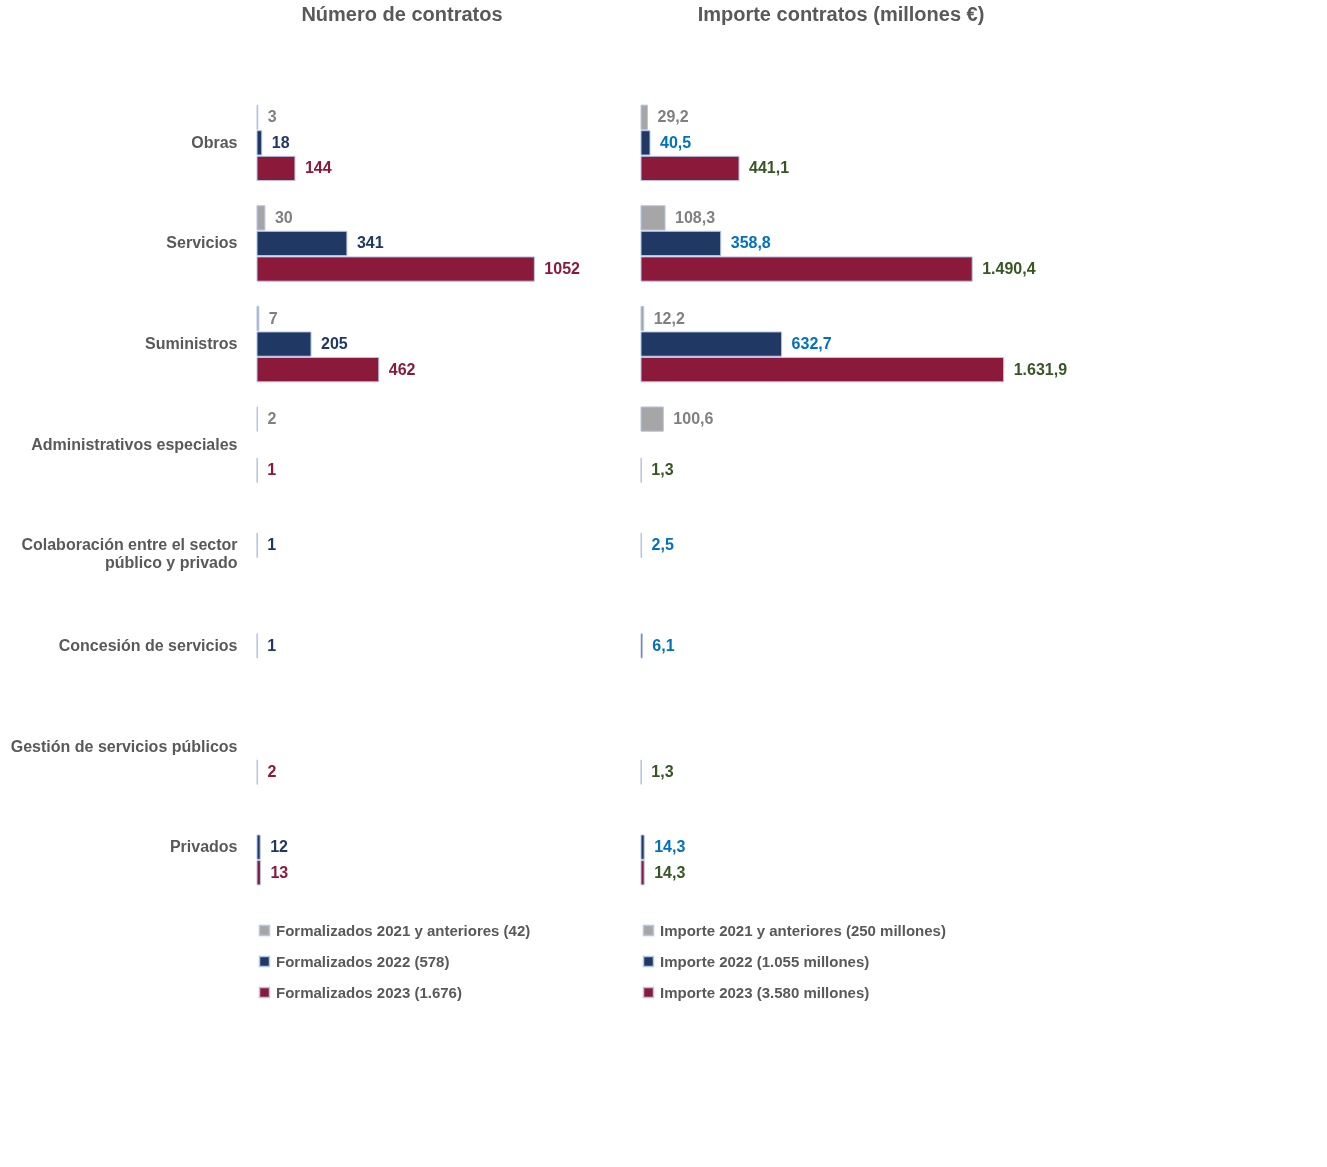 Image resolution: width=1327 pixels, height=1167 pixels. What do you see at coordinates (370, 243) in the screenshot?
I see `data-label: 341` at bounding box center [370, 243].